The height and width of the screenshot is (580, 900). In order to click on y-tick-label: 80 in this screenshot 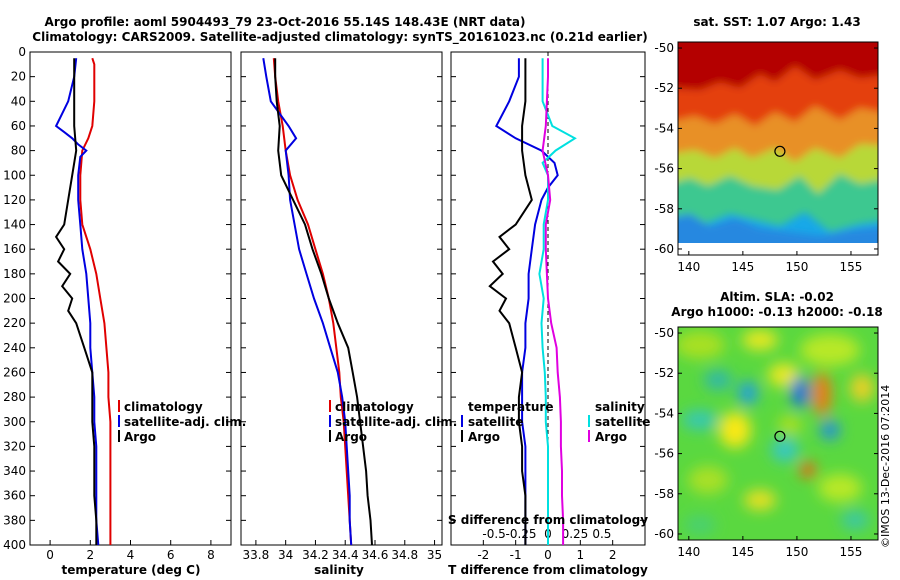, I will do `click(18, 151)`.